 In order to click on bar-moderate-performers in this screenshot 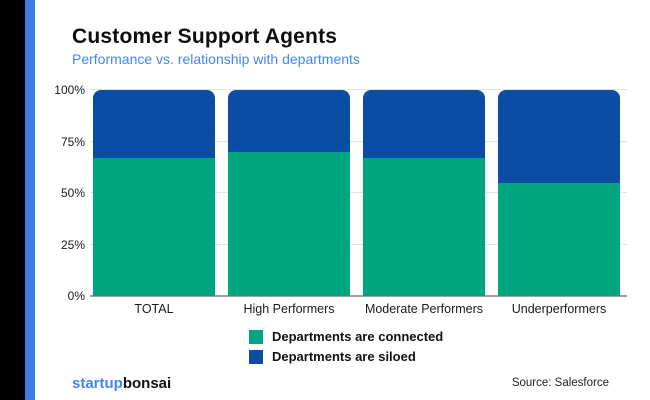, I will do `click(424, 193)`.